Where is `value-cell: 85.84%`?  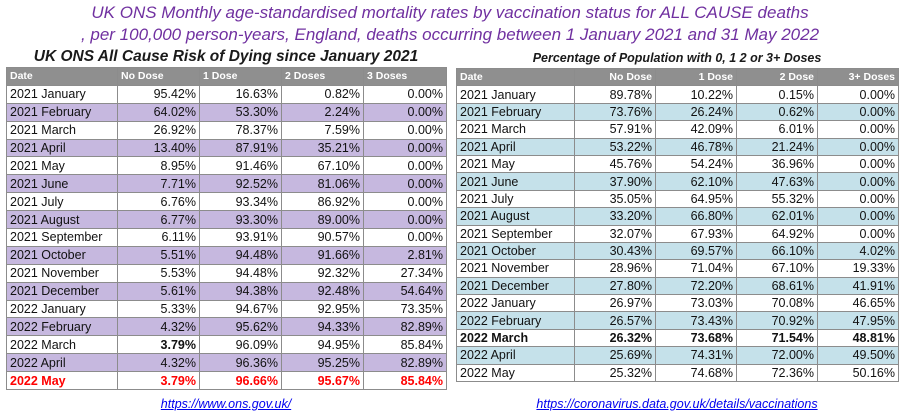 value-cell: 85.84% is located at coordinates (405, 345).